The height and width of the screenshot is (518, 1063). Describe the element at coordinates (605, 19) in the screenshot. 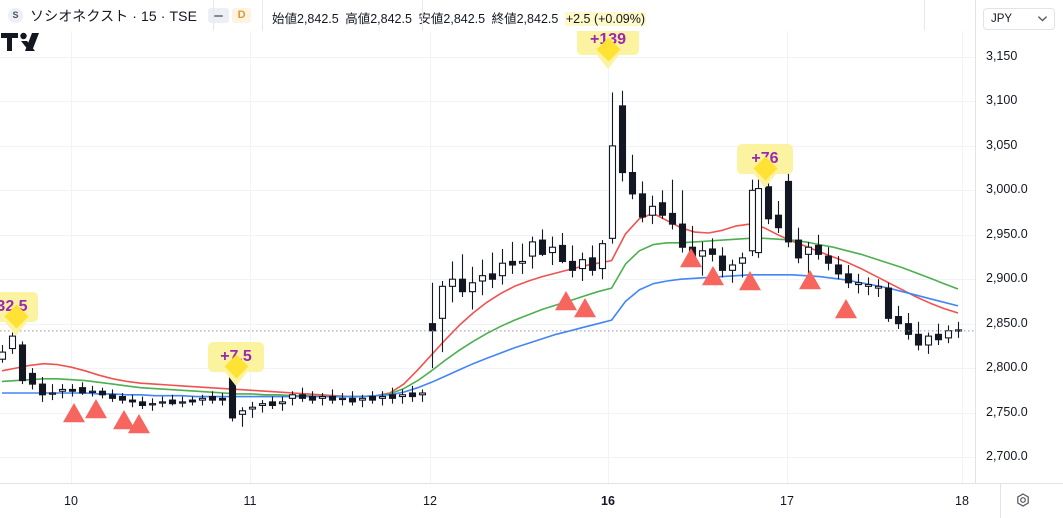

I see `ohlc-change: +2.5 (+0.09%)` at that location.